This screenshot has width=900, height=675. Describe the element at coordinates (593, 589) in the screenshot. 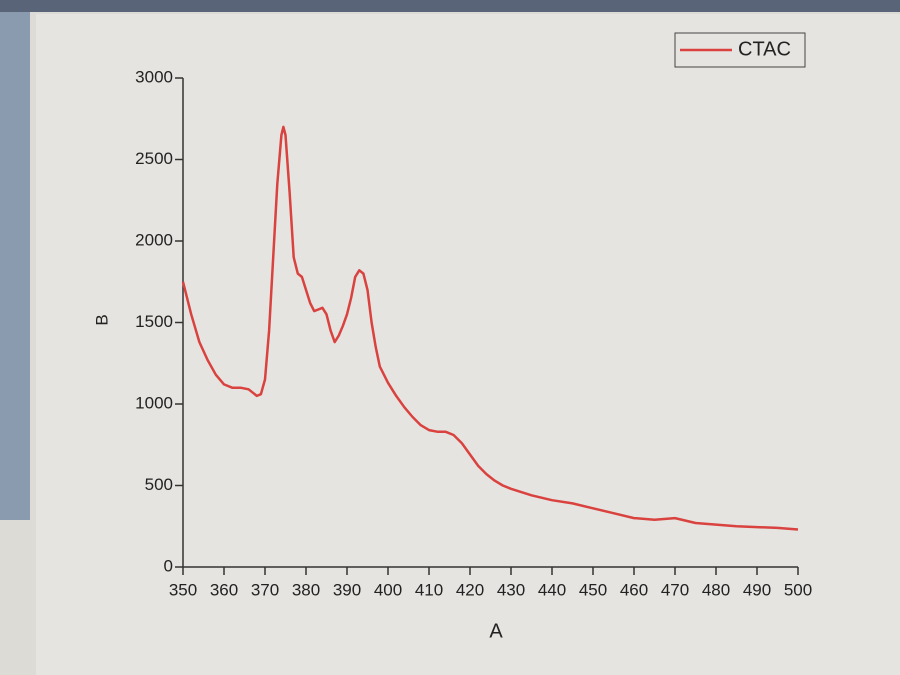

I see `x-tick-label: 450` at that location.